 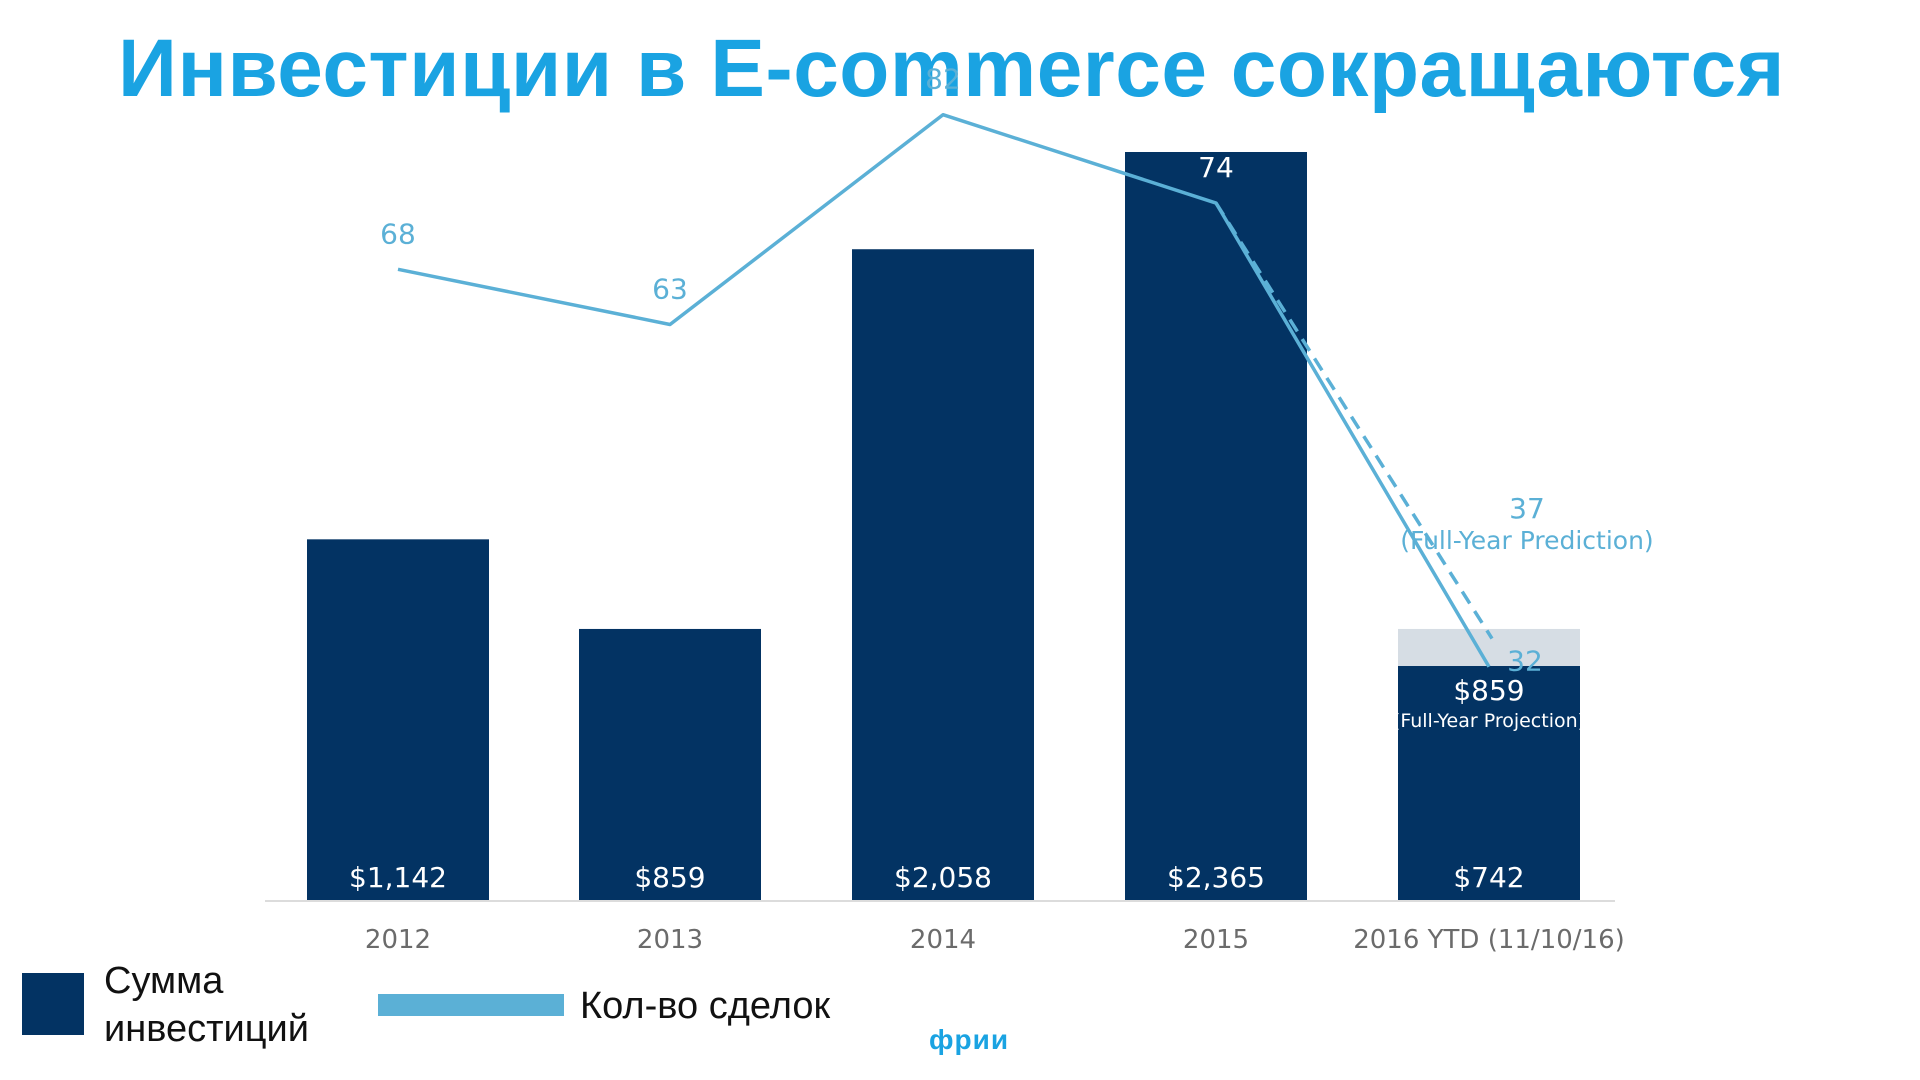 What do you see at coordinates (398, 720) in the screenshot?
I see `bar-2012` at bounding box center [398, 720].